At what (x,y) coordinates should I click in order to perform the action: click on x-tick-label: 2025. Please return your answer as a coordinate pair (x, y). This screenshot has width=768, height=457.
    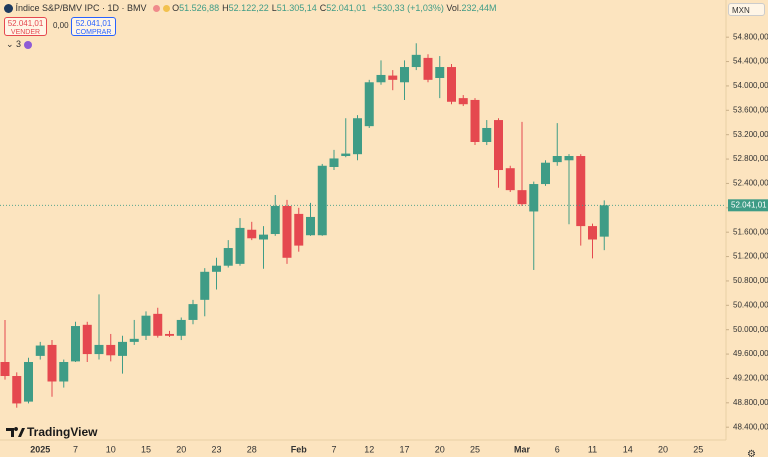
    Looking at the image, I should click on (40, 449).